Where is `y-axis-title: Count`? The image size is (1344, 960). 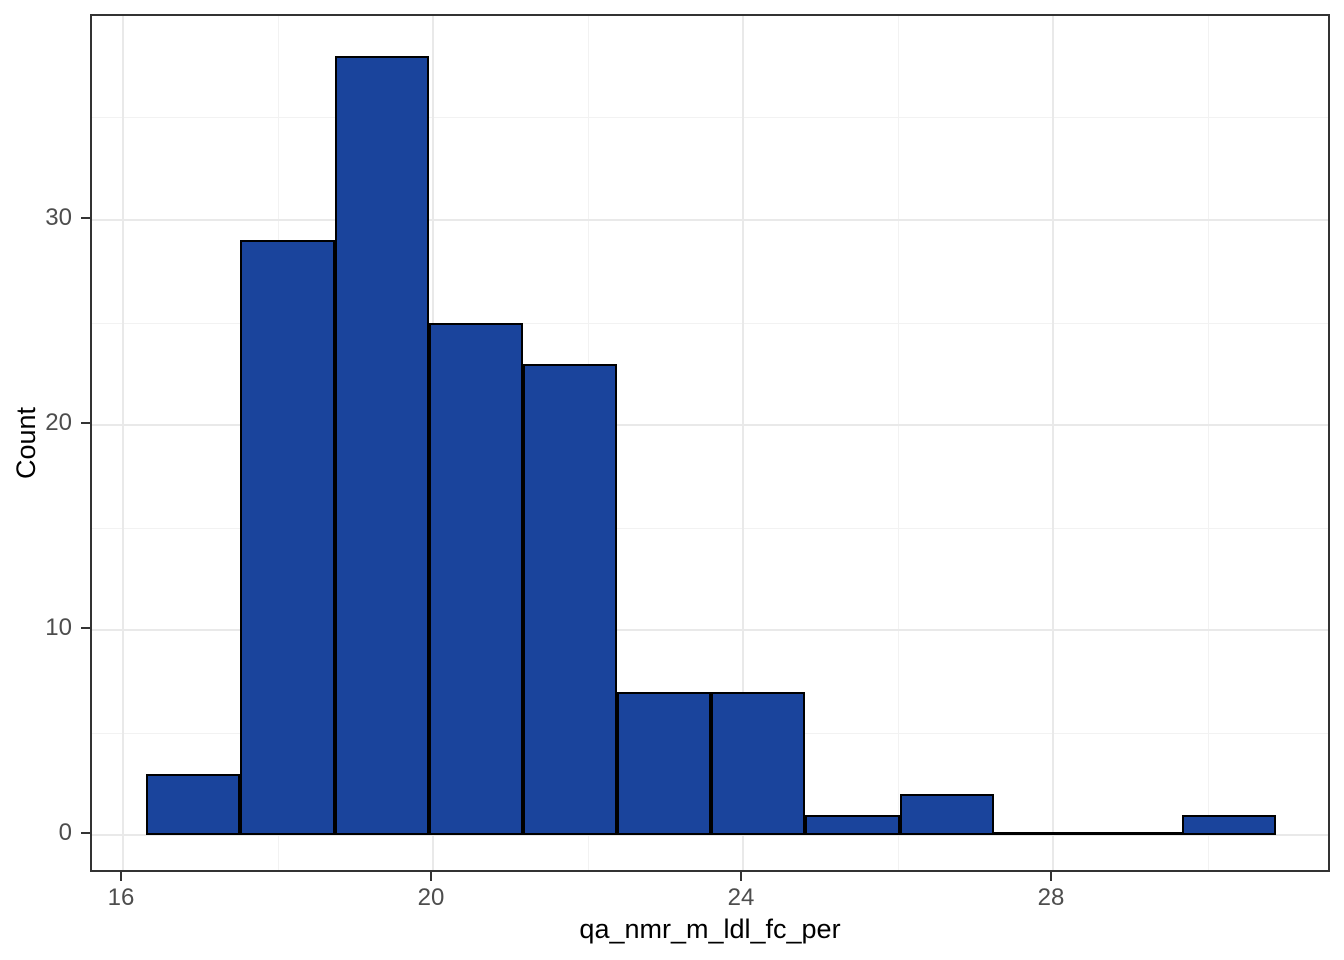 y-axis-title: Count is located at coordinates (26, 443).